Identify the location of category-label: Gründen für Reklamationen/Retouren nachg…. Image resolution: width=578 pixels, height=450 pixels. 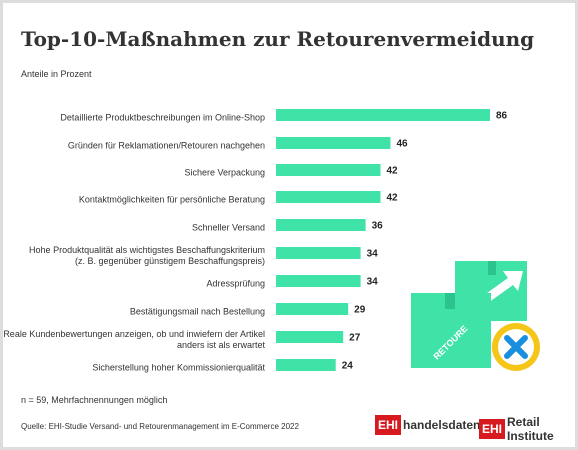
(166, 145).